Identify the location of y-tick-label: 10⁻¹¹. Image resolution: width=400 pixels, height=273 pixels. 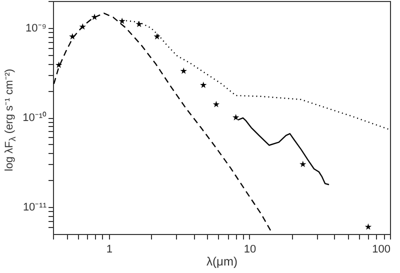
(34, 208).